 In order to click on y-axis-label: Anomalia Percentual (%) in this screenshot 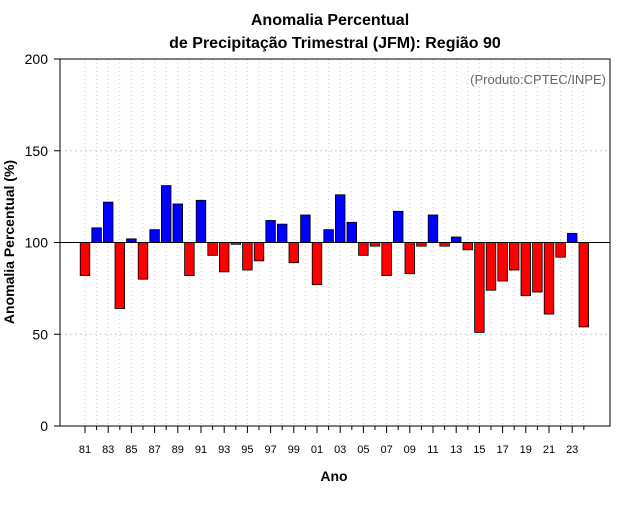, I will do `click(9, 242)`.